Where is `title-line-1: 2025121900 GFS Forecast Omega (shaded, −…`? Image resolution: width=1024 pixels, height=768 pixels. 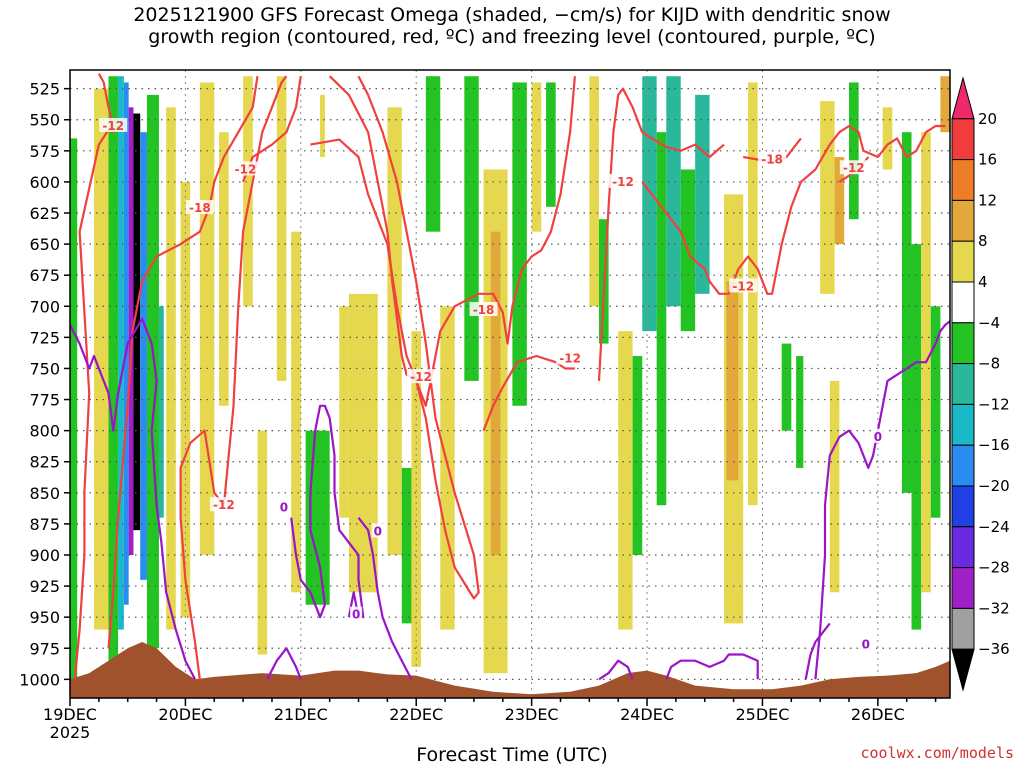 title-line-1: 2025121900 GFS Forecast Omega (shaded, −… is located at coordinates (512, 15).